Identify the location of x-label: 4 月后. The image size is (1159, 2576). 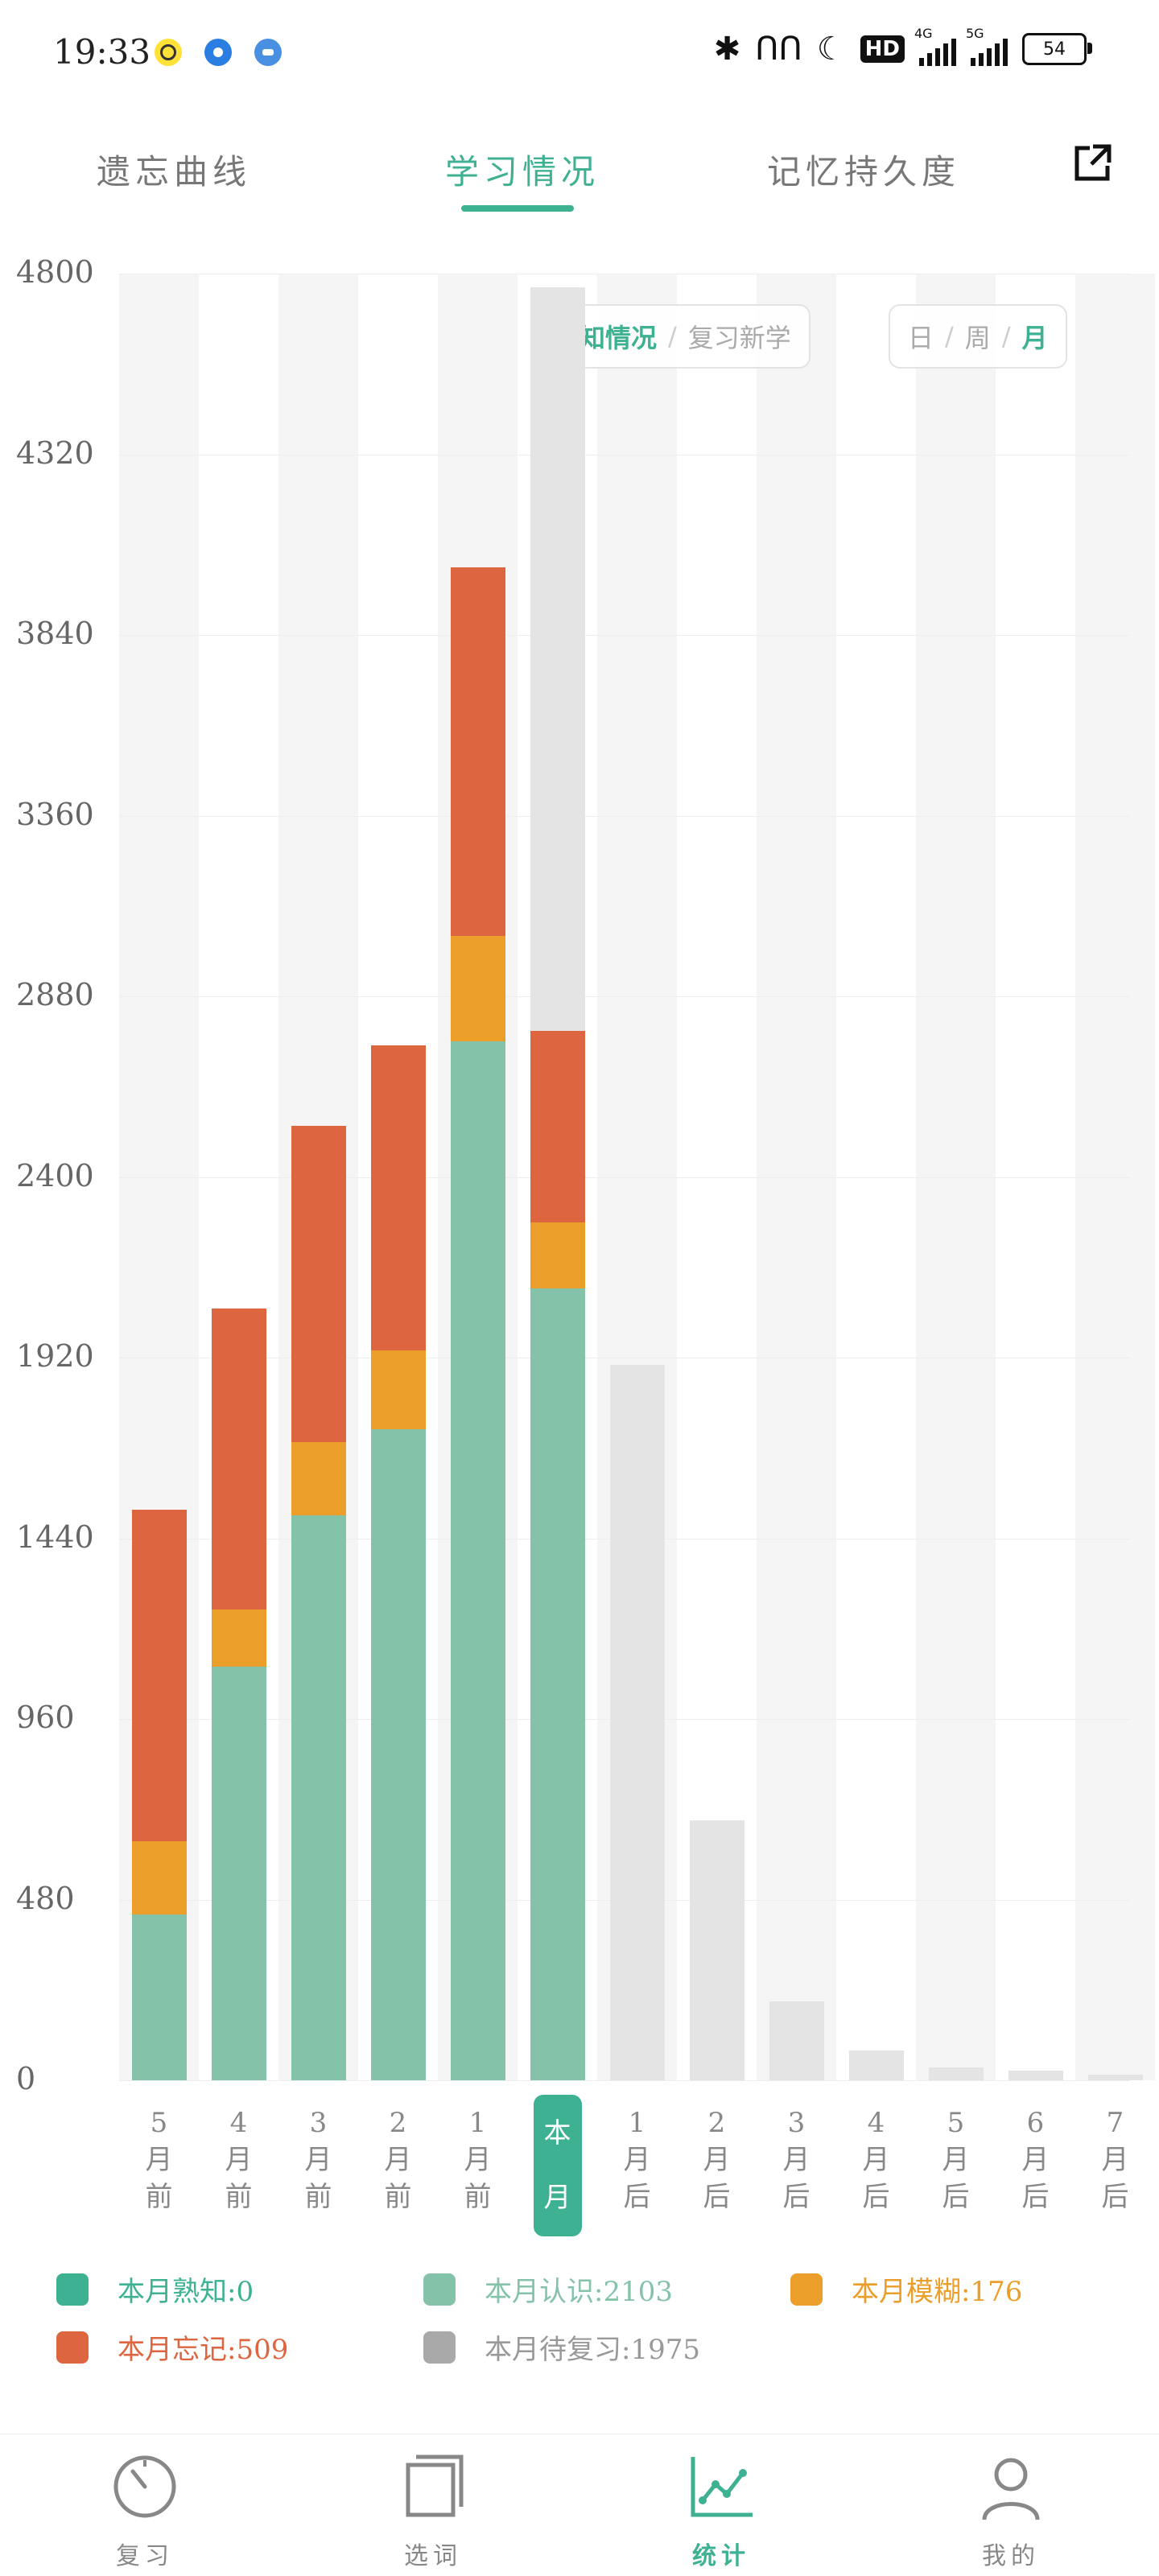
(877, 2159).